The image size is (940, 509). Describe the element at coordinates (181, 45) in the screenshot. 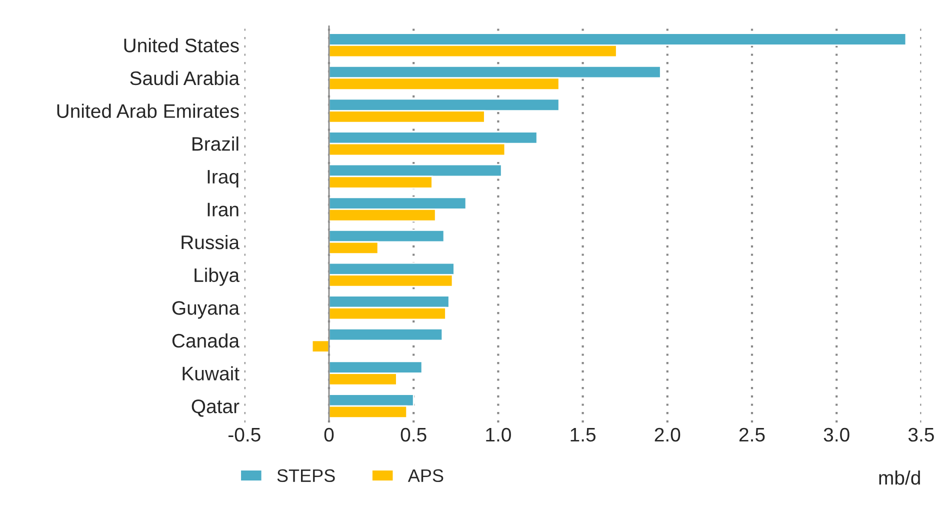

I see `y-tick-label: United States` at that location.